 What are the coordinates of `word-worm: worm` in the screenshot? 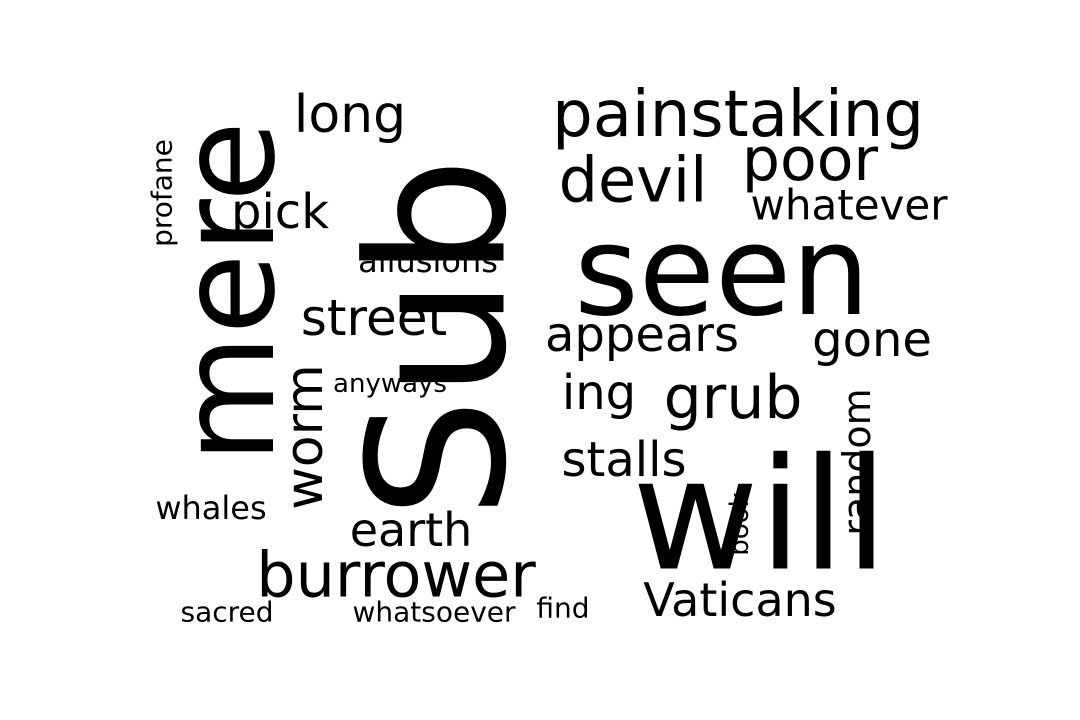 It's located at (305, 436).